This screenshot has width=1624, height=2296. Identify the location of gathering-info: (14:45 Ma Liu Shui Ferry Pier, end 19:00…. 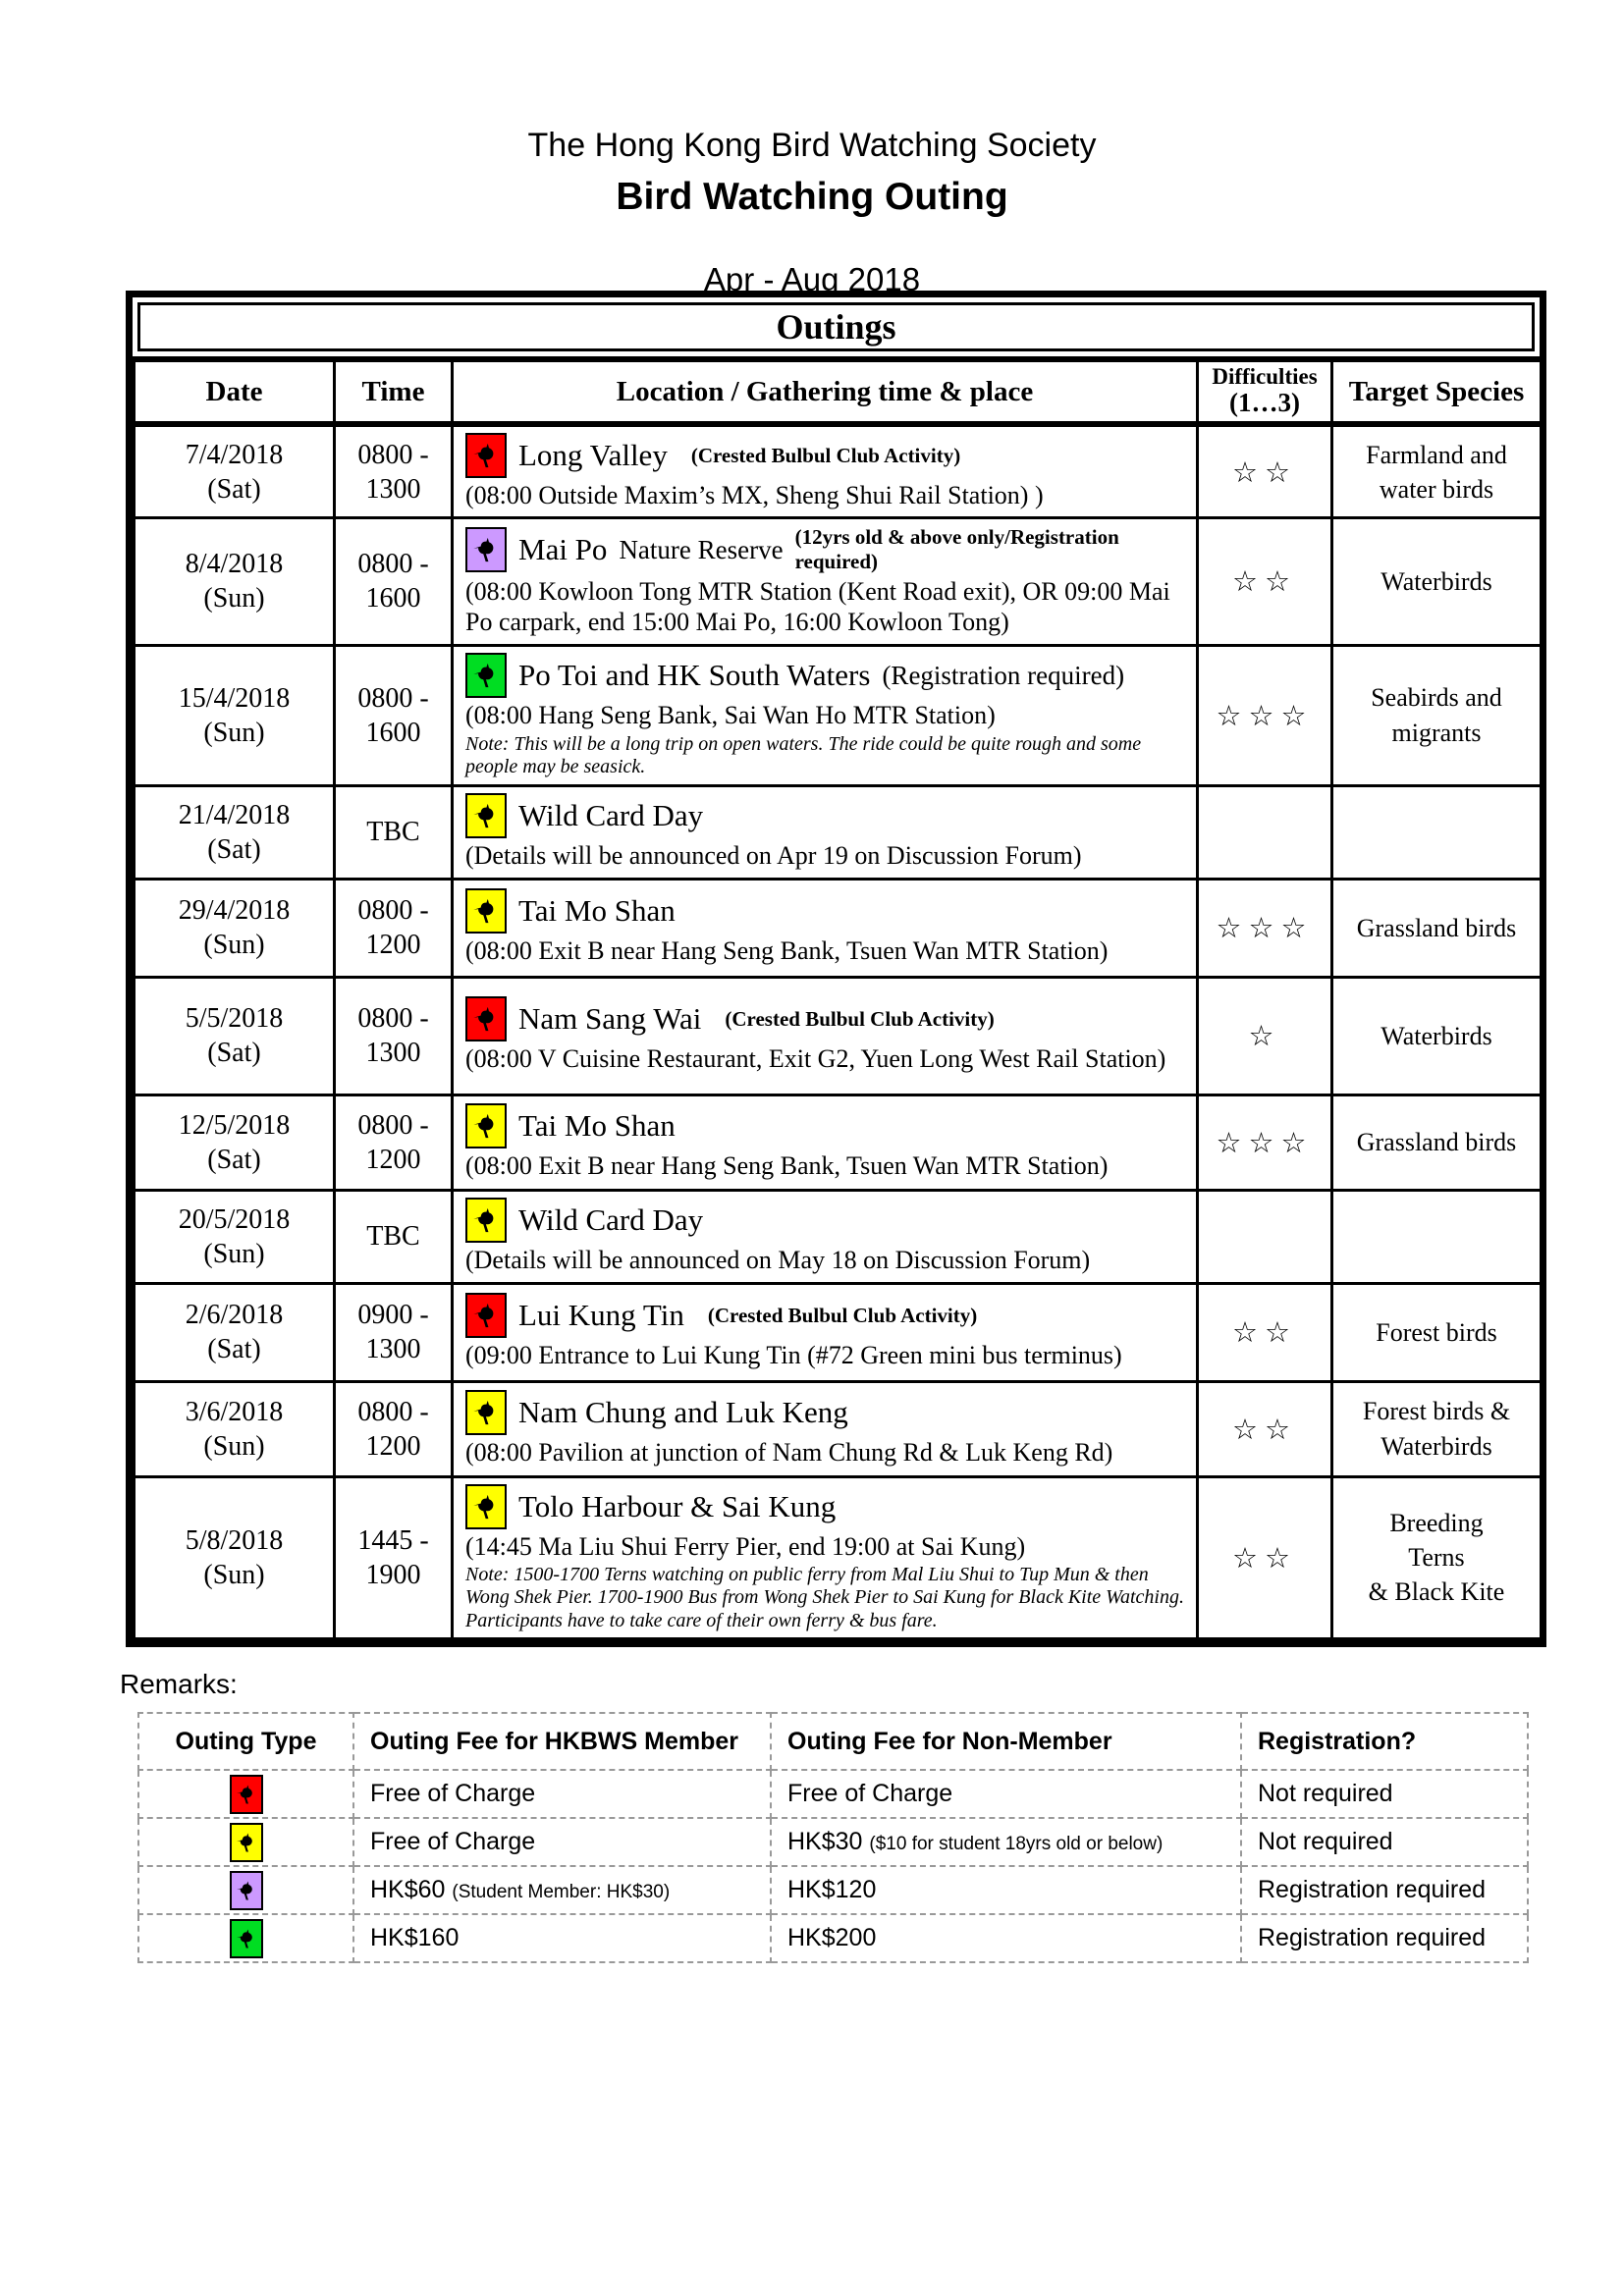
(745, 1546).